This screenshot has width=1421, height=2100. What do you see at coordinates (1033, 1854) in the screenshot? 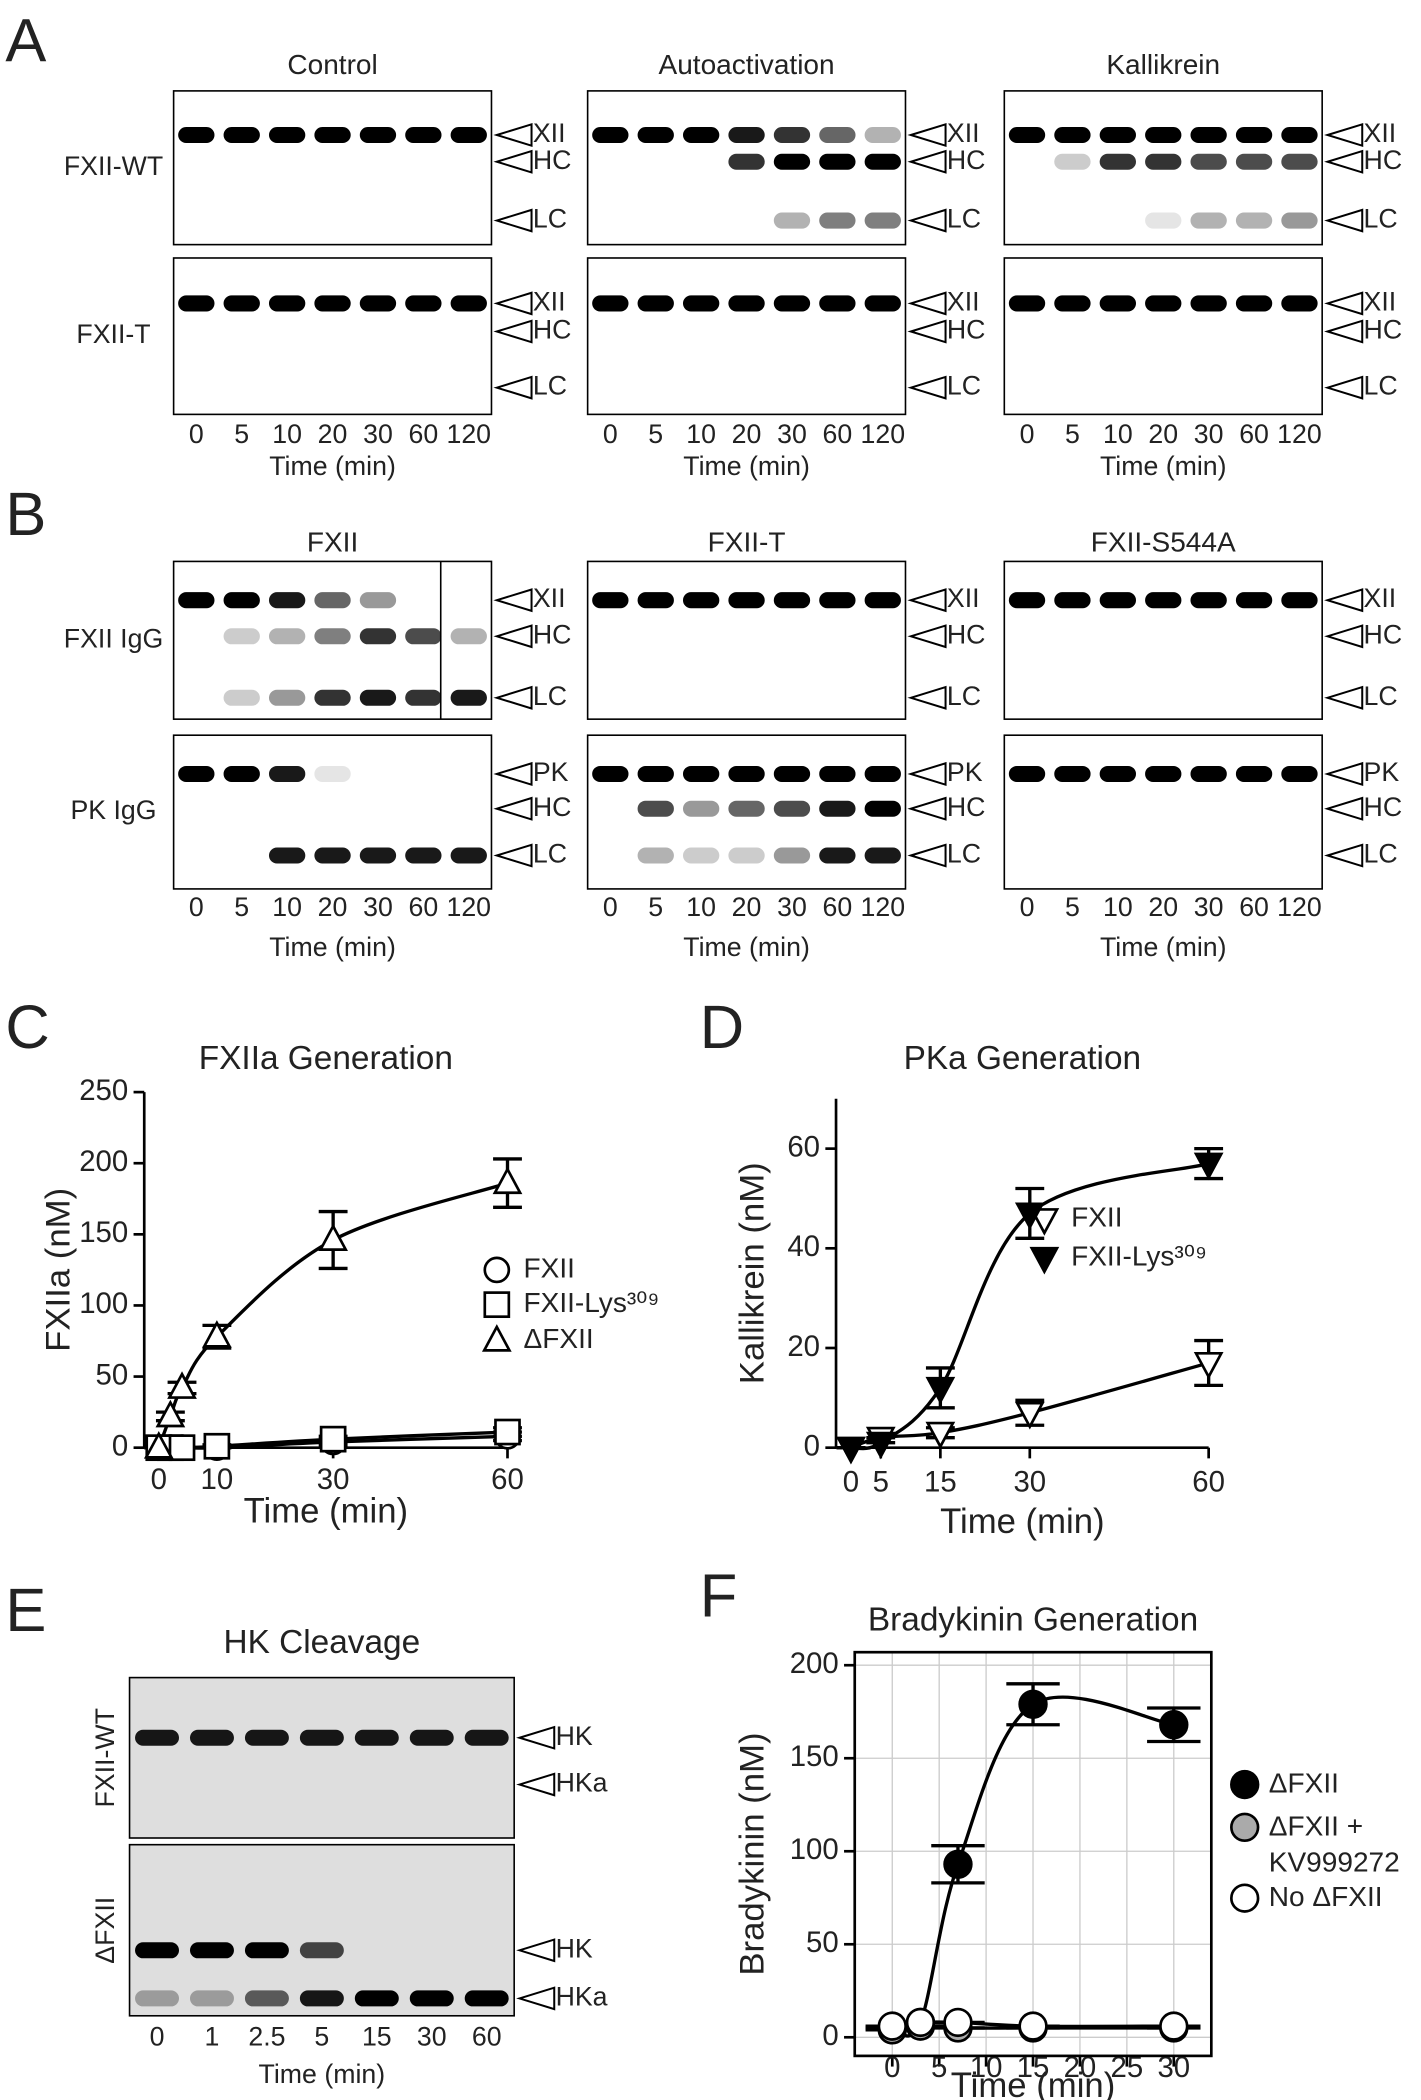
I see `plot-frame` at bounding box center [1033, 1854].